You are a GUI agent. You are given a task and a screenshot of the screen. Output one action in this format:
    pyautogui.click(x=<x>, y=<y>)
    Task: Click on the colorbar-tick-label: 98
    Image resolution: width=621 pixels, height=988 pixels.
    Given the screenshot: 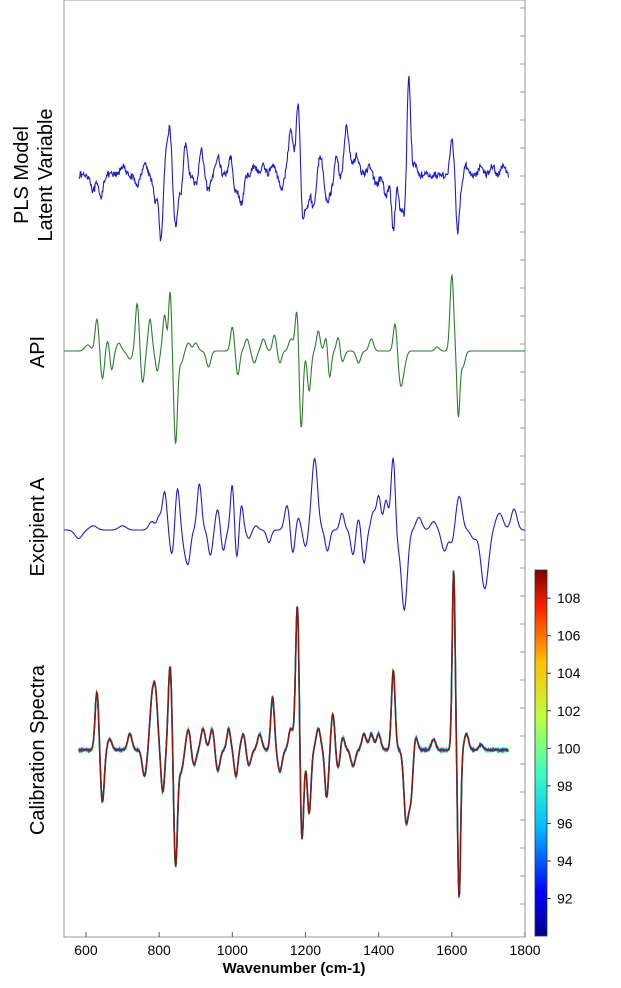 What is the action you would take?
    pyautogui.click(x=565, y=786)
    